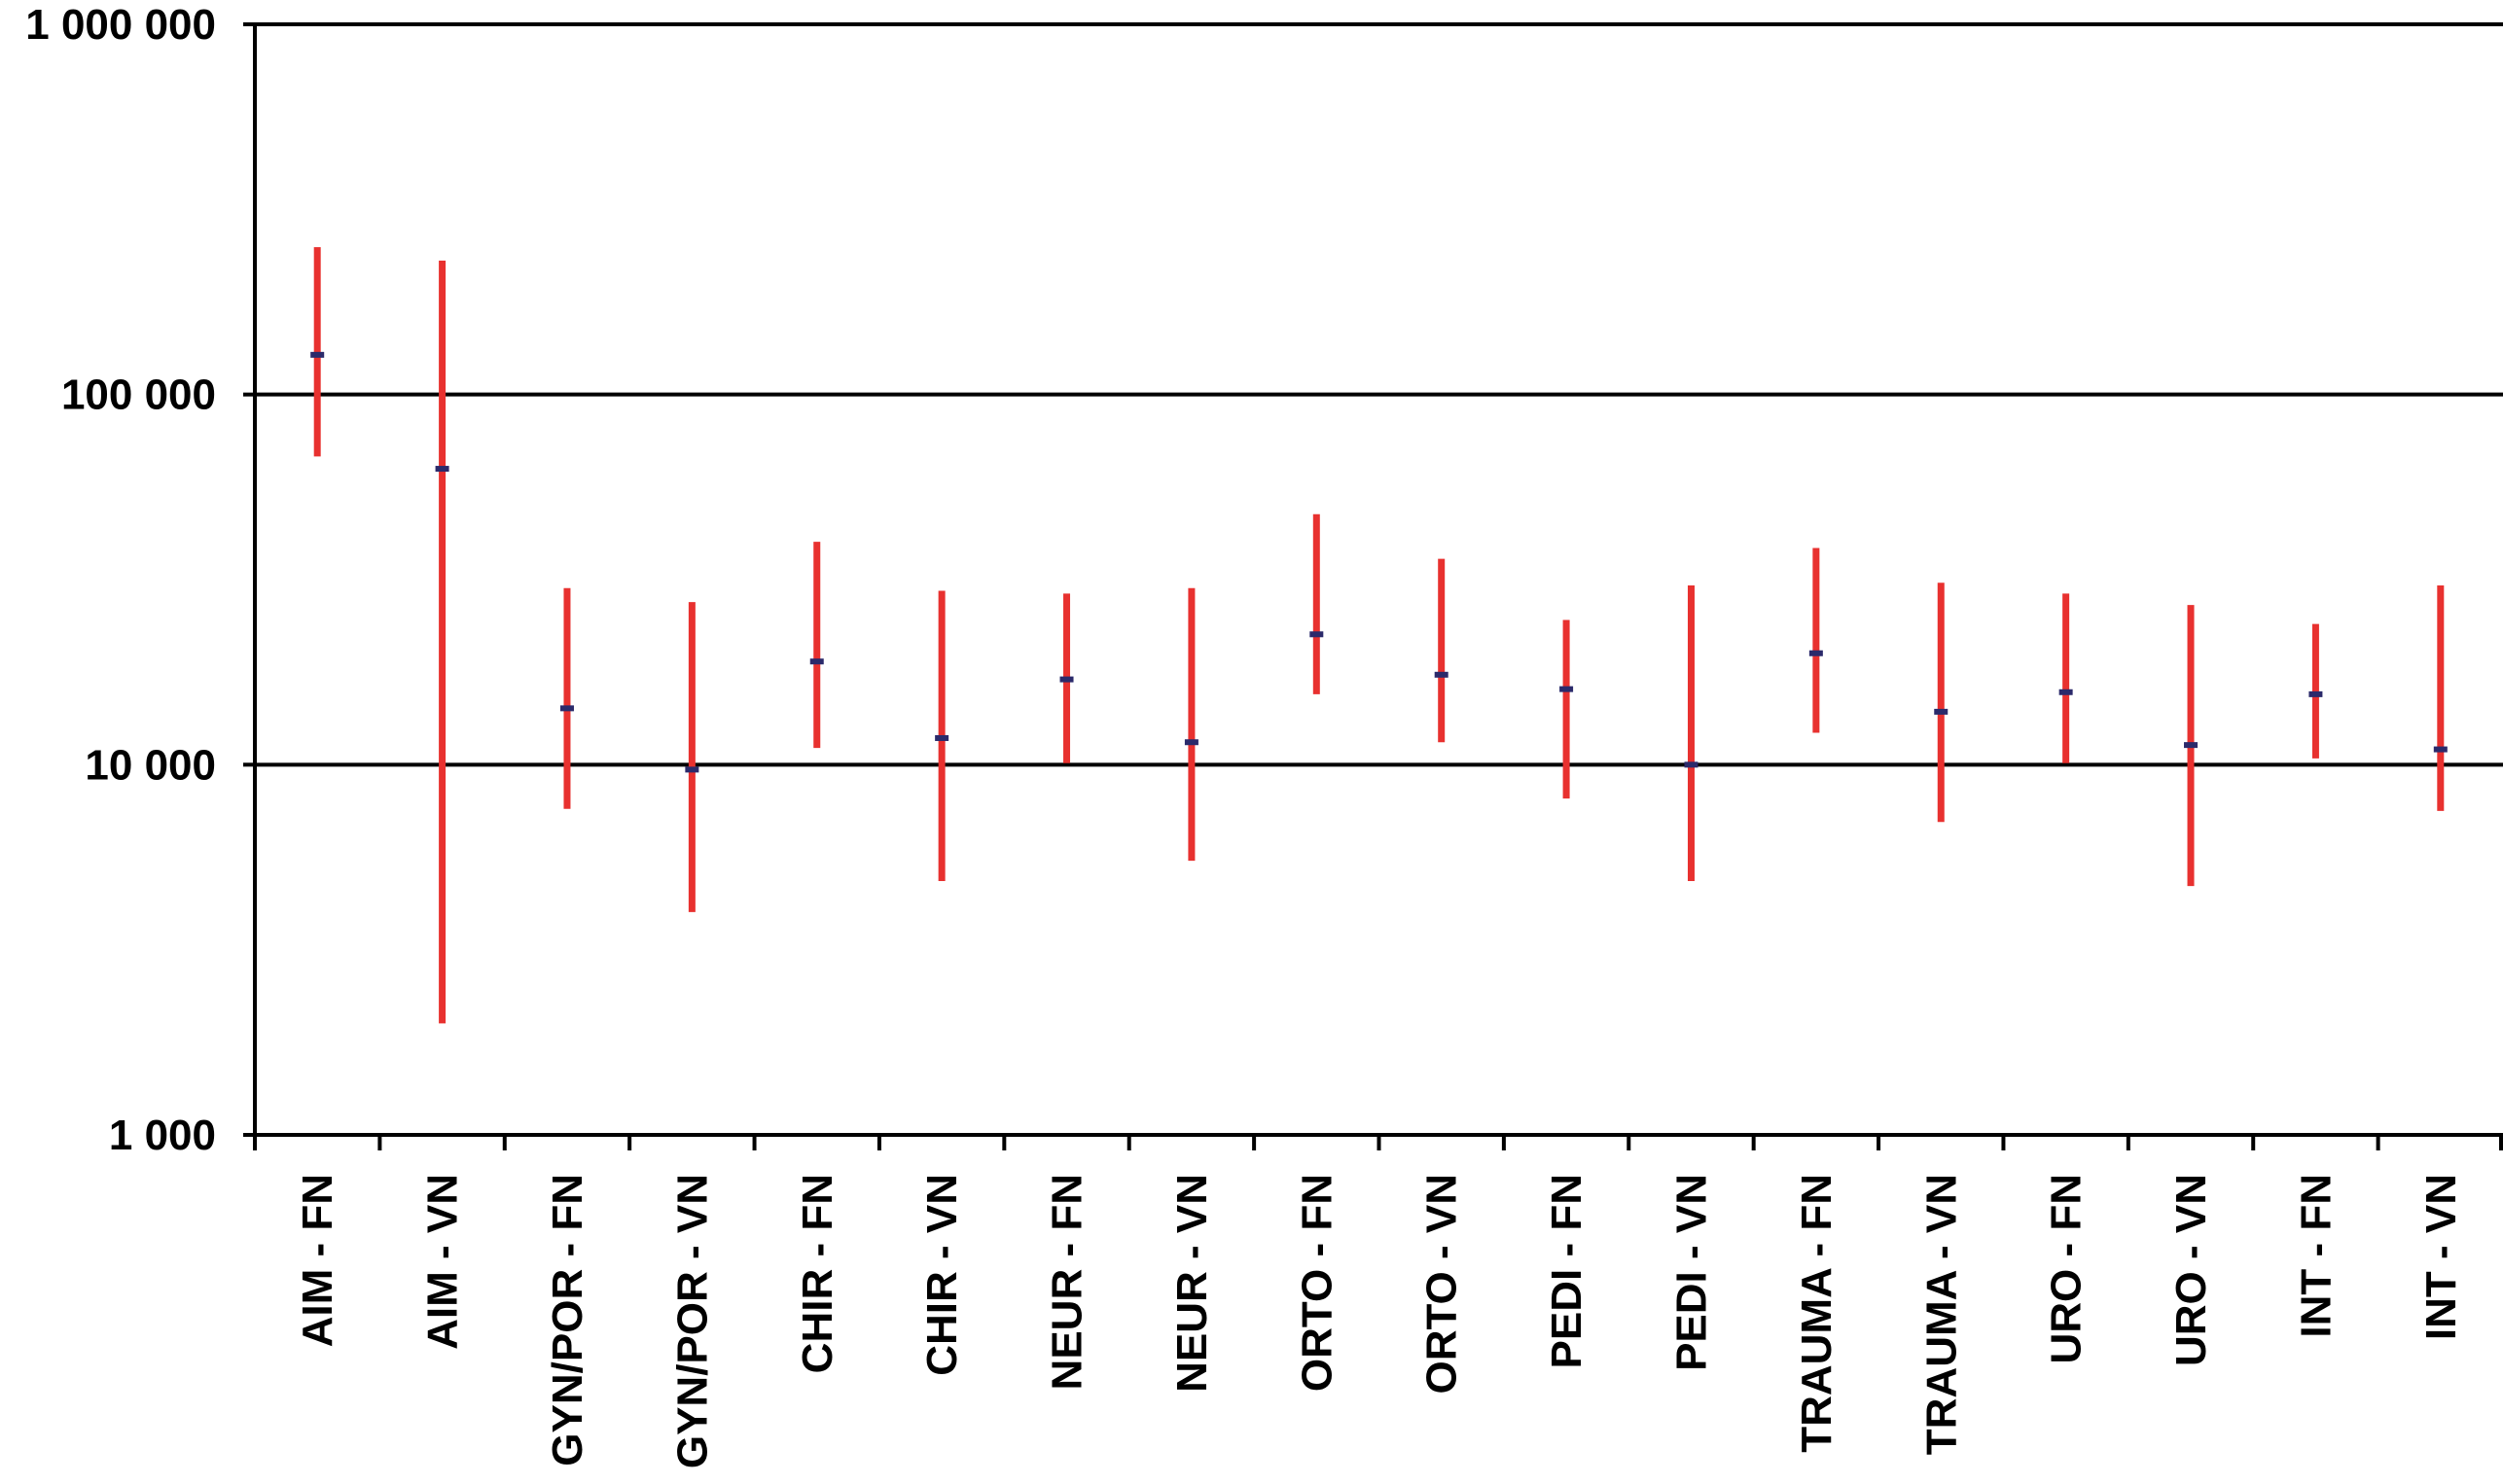 This screenshot has width=2503, height=1484. What do you see at coordinates (2191, 1270) in the screenshot?
I see `x-category-label: URO - VN` at bounding box center [2191, 1270].